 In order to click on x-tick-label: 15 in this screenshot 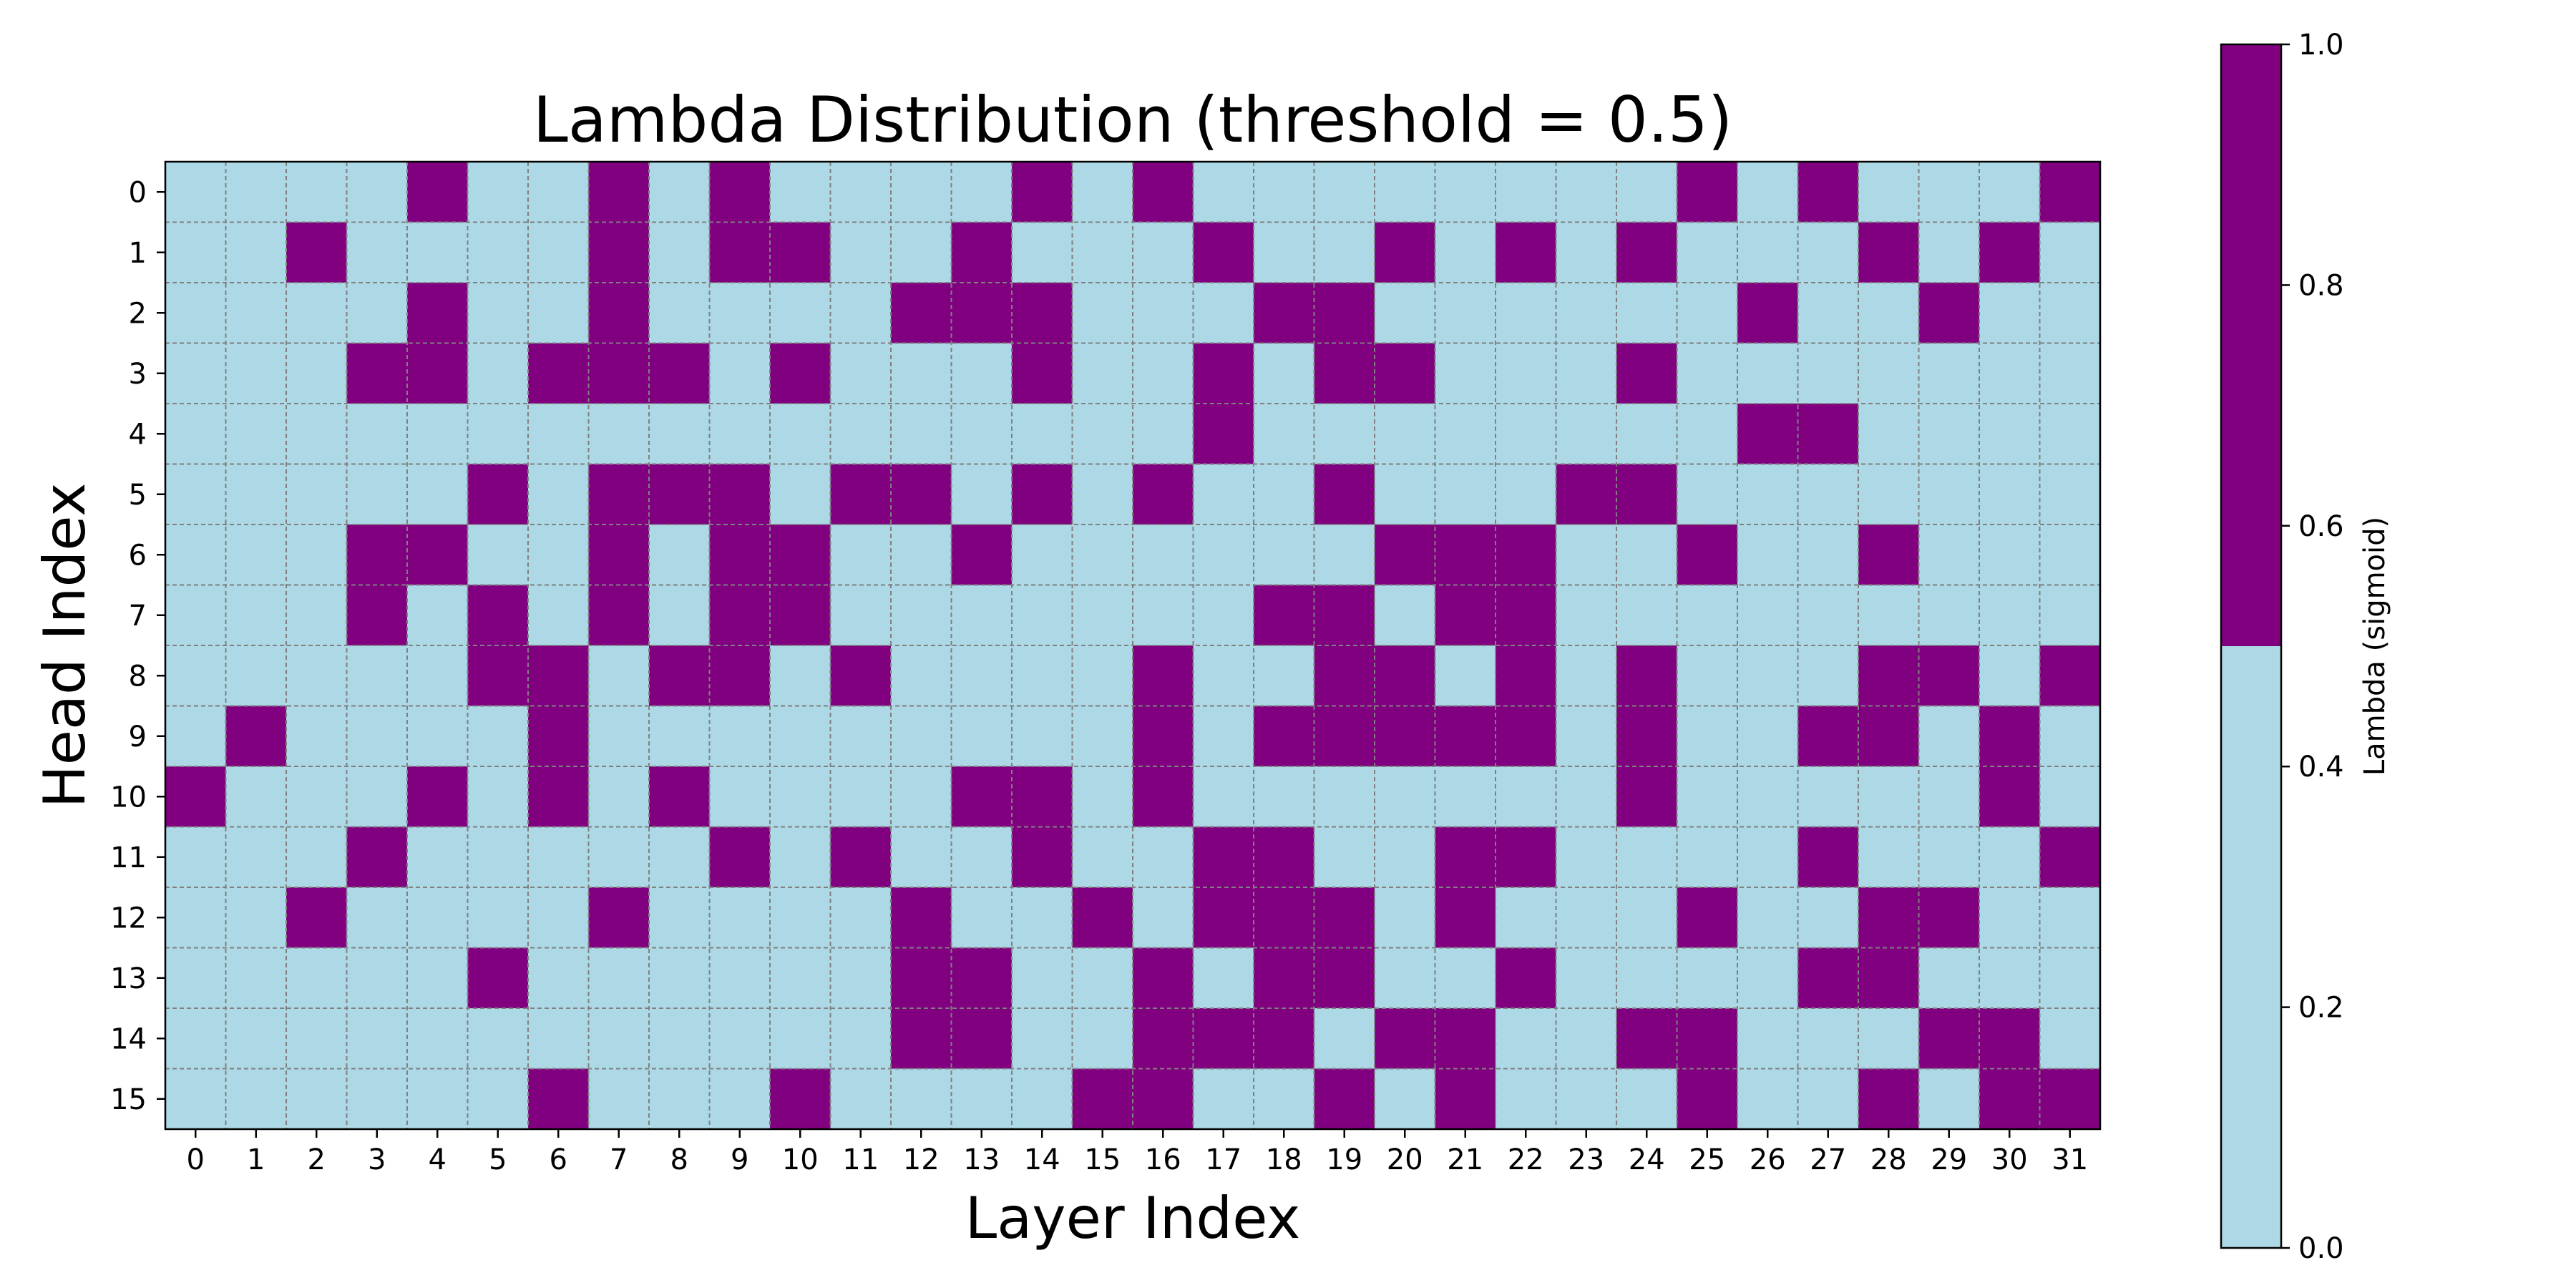, I will do `click(1102, 1159)`.